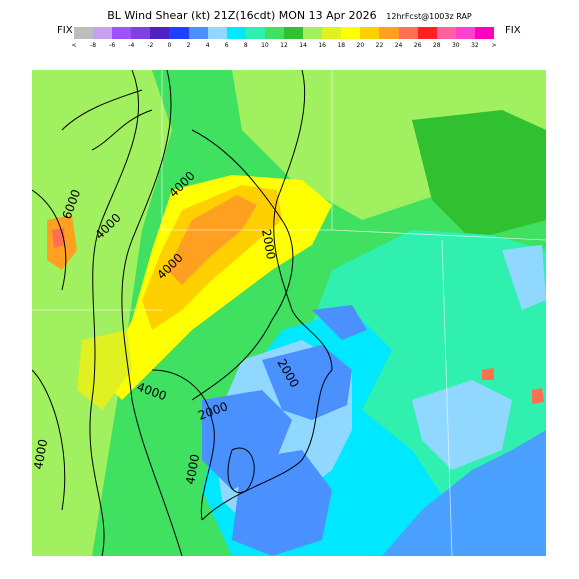 This screenshot has height=579, width=579. Describe the element at coordinates (360, 45) in the screenshot. I see `scale-tick-label: 20` at that location.